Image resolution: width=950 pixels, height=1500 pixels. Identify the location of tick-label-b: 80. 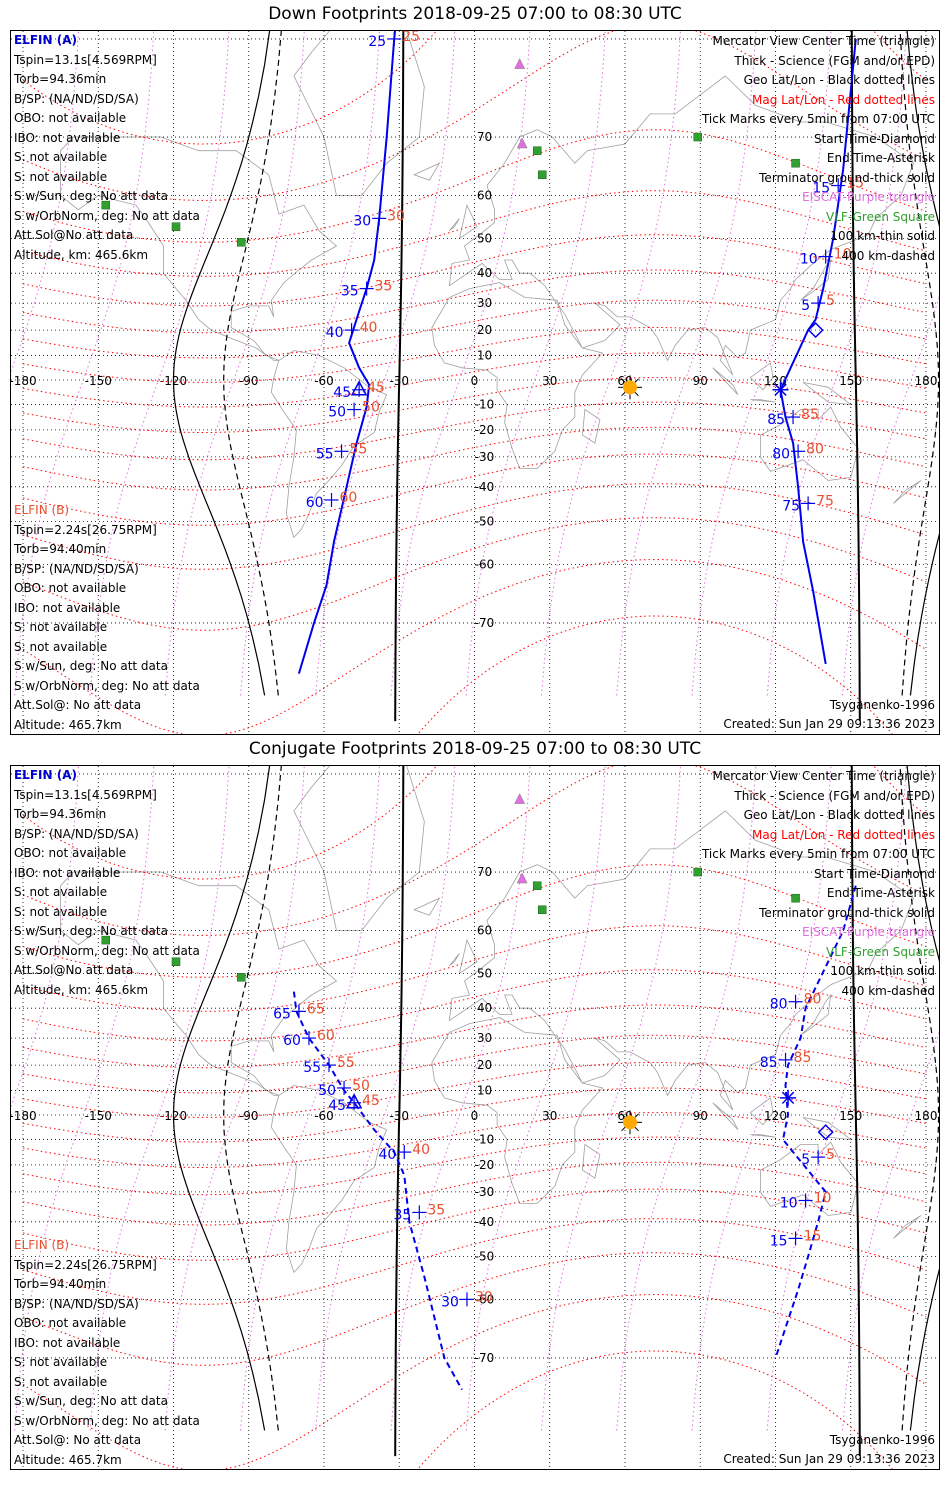
(813, 1000).